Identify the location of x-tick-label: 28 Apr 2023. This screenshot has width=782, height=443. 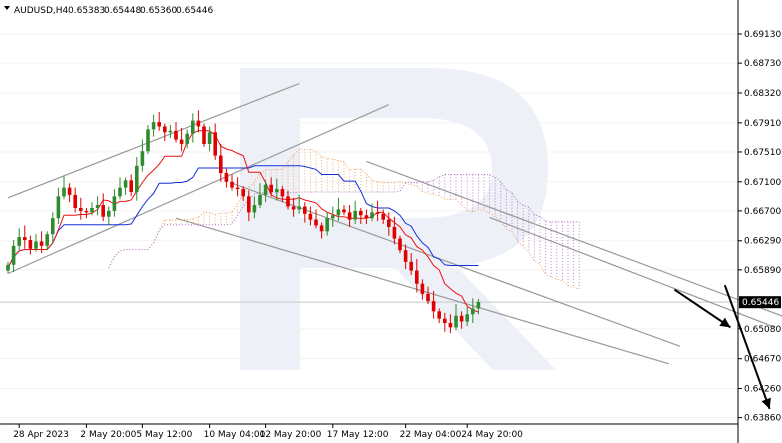
(41, 435).